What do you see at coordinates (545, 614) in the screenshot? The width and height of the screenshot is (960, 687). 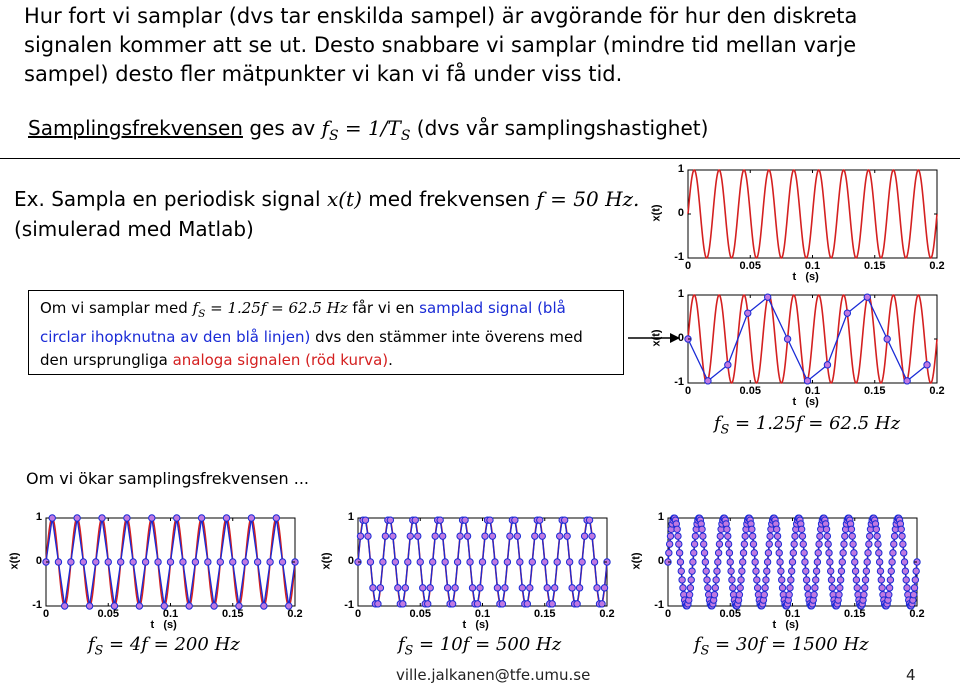 I see `x-tick-label: 0.15` at bounding box center [545, 614].